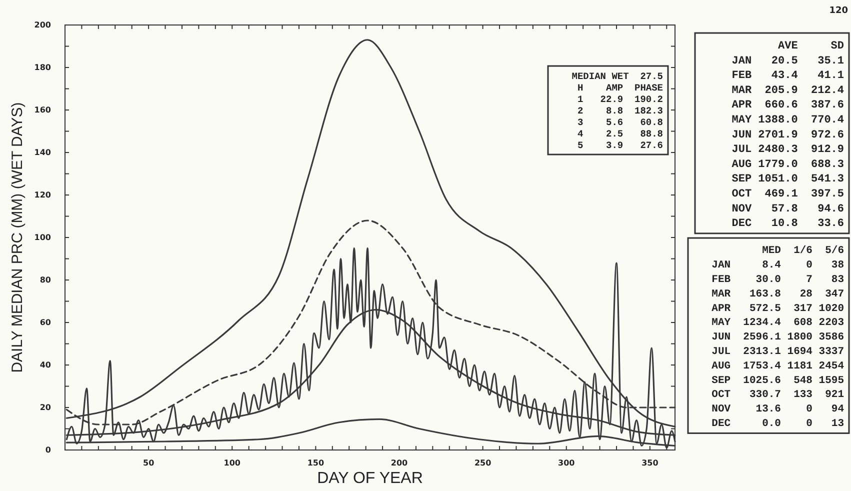 Image resolution: width=851 pixels, height=491 pixels. What do you see at coordinates (788, 164) in the screenshot?
I see `text: AUG 1779.0 688.3` at bounding box center [788, 164].